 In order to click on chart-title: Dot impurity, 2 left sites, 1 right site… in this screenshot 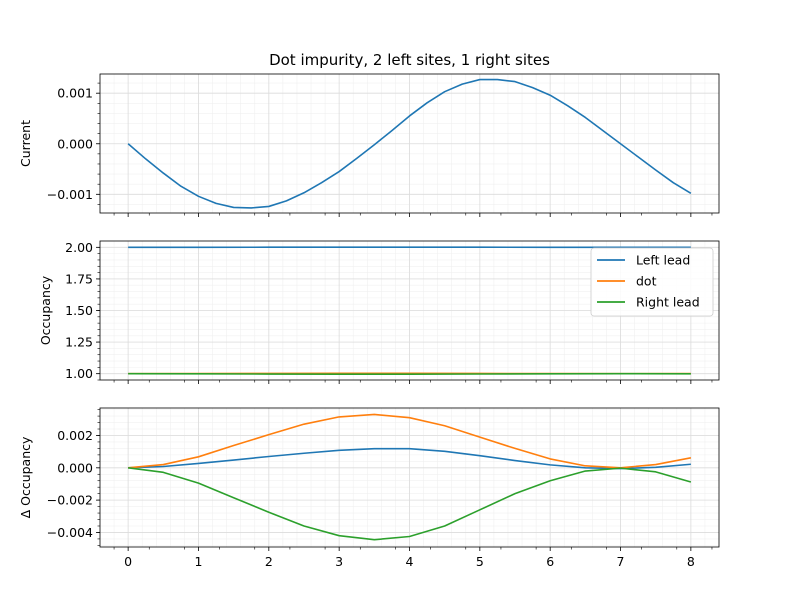, I will do `click(409, 60)`.